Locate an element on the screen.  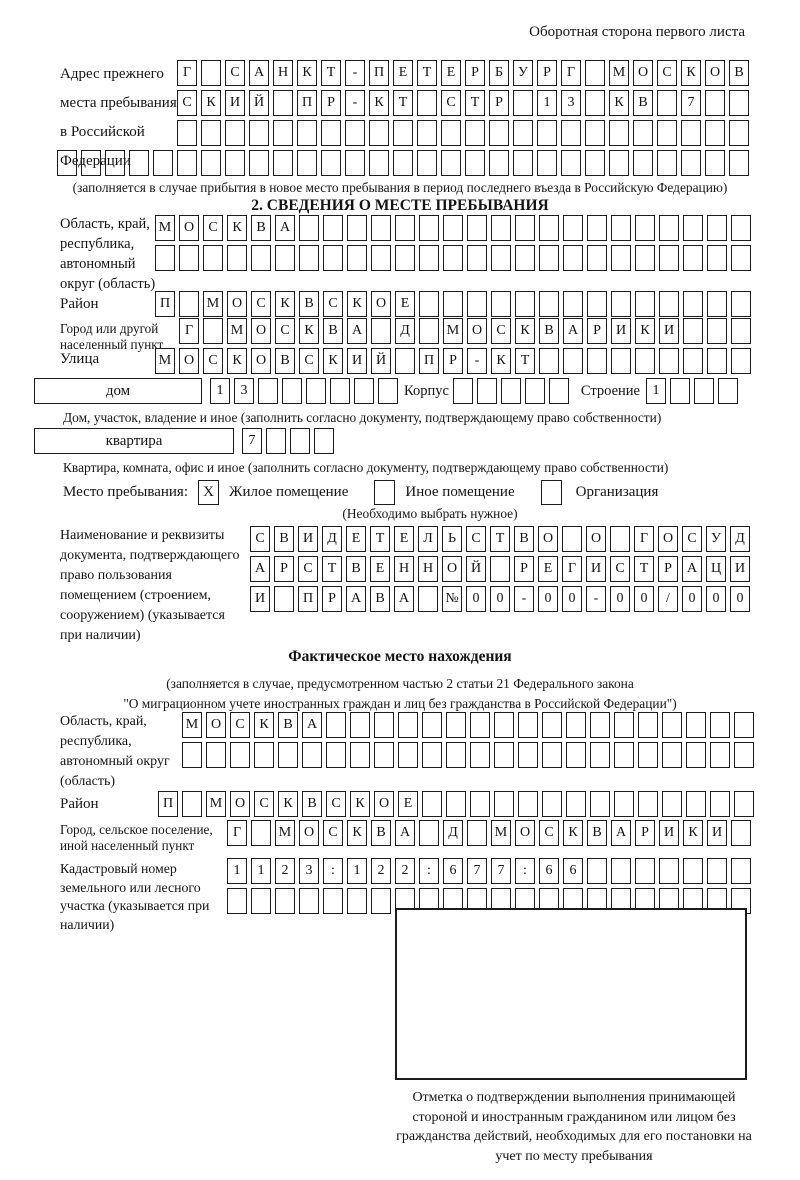
char-cell: Й is located at coordinates (259, 103).